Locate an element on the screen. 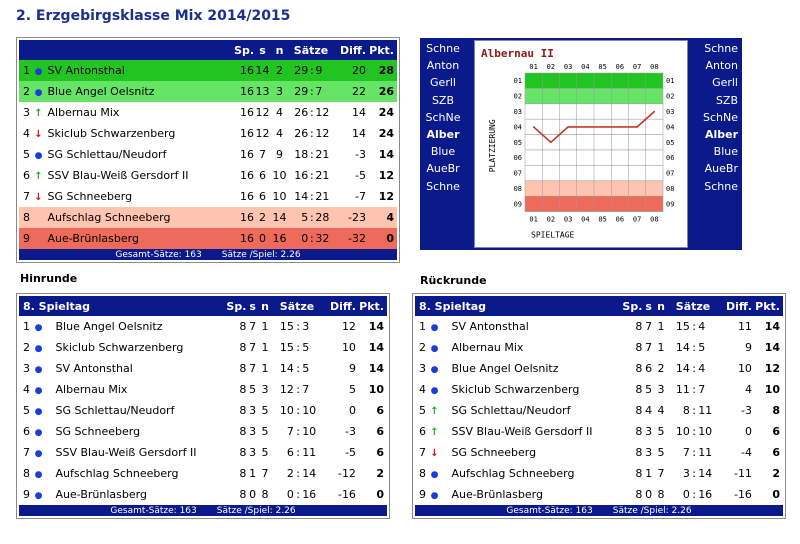  round-standings-row: 3 ● SV Antonsthal 8 7 1 14:5 9 14 is located at coordinates (203, 368).